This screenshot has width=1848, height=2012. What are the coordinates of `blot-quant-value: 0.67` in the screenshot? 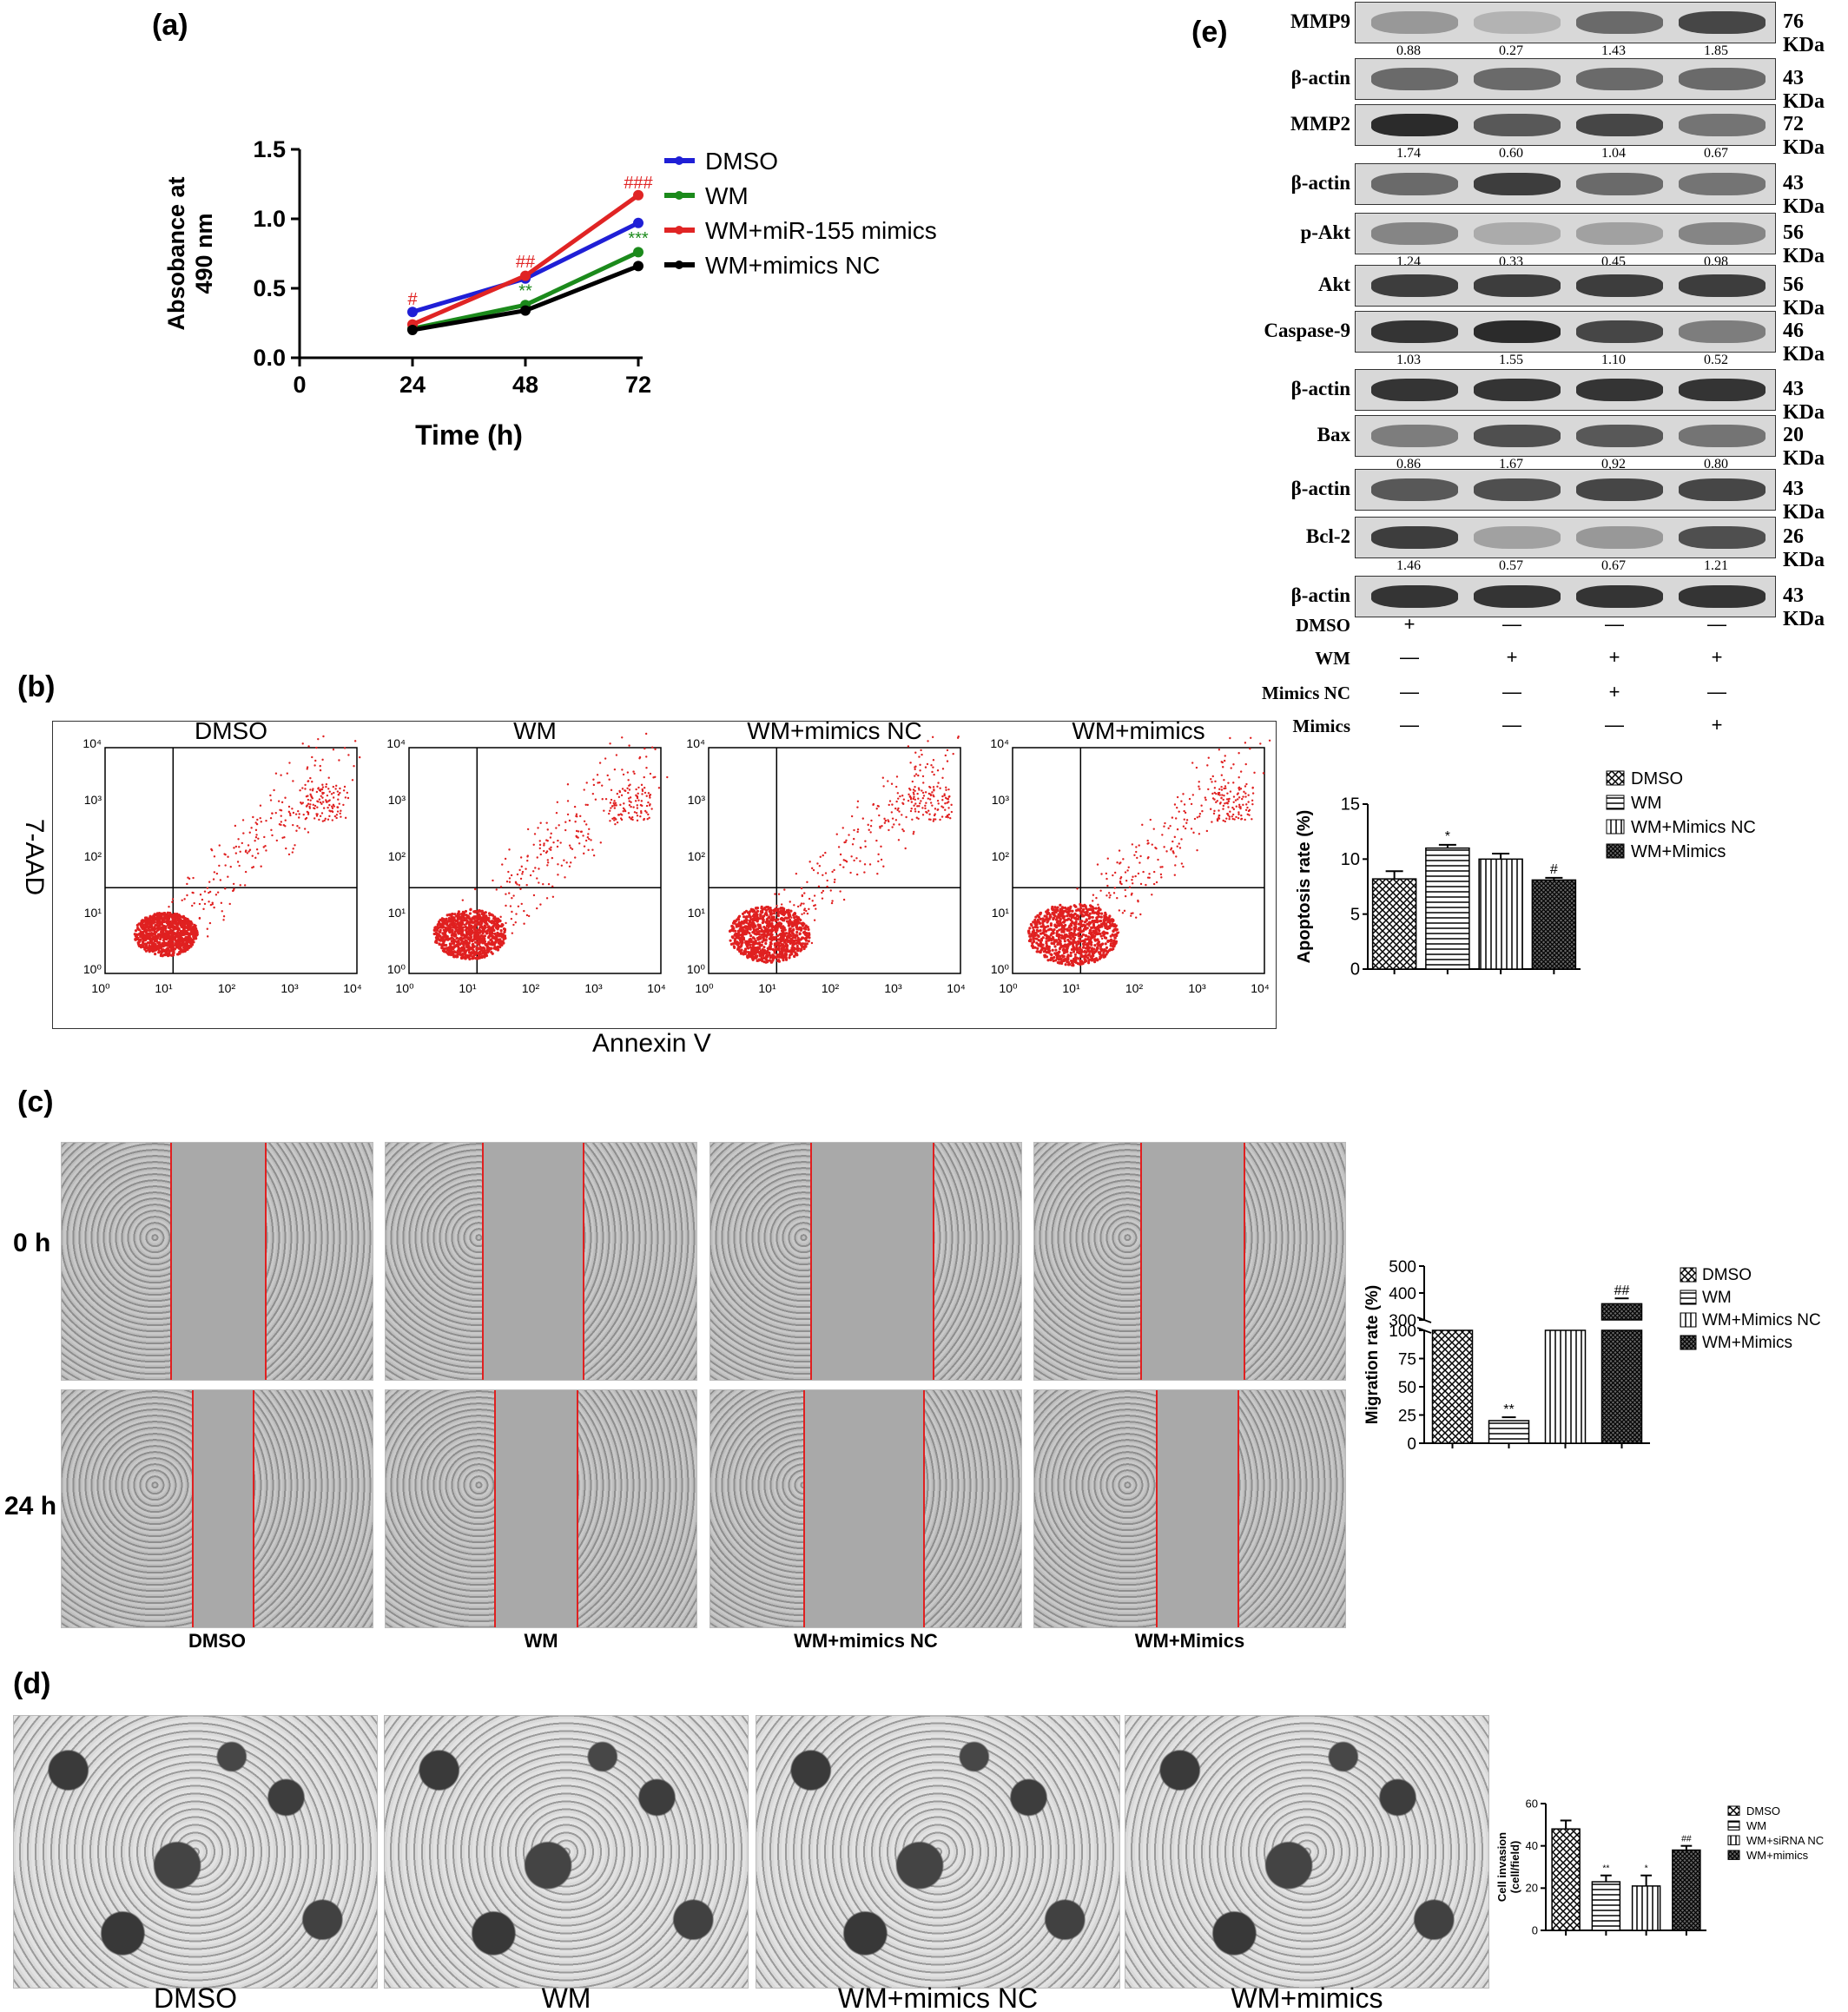 It's located at (1716, 153).